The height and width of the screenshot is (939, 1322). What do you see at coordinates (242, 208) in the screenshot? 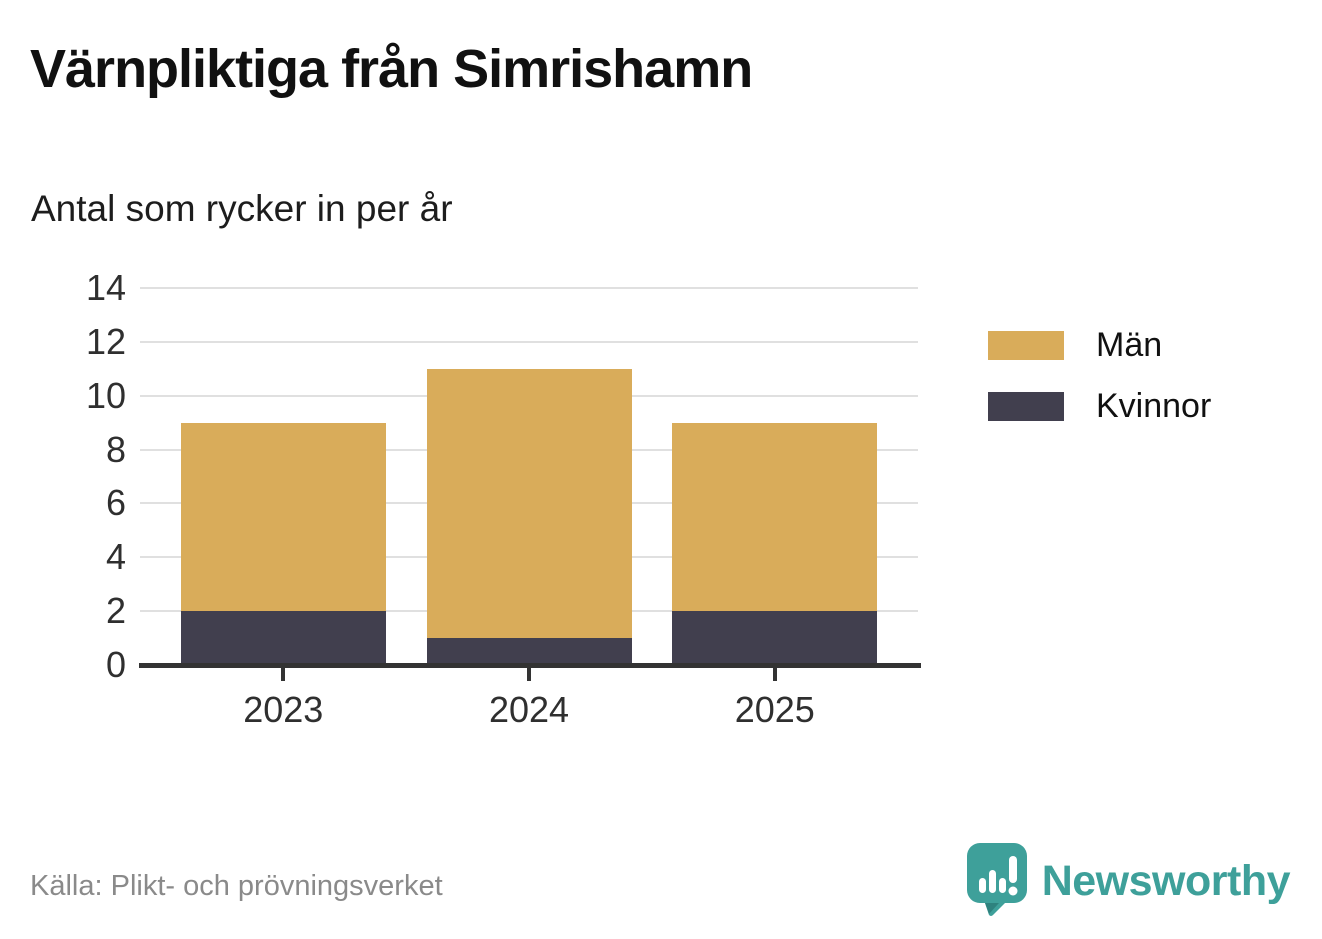
I see `chart-subtitle: Antal som rycker in per år` at bounding box center [242, 208].